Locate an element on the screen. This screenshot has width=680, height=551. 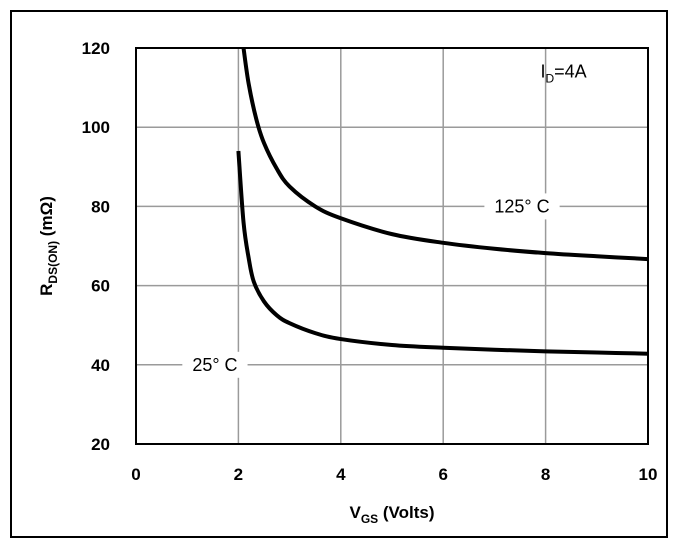
series-label-25-bg is located at coordinates (215, 364).